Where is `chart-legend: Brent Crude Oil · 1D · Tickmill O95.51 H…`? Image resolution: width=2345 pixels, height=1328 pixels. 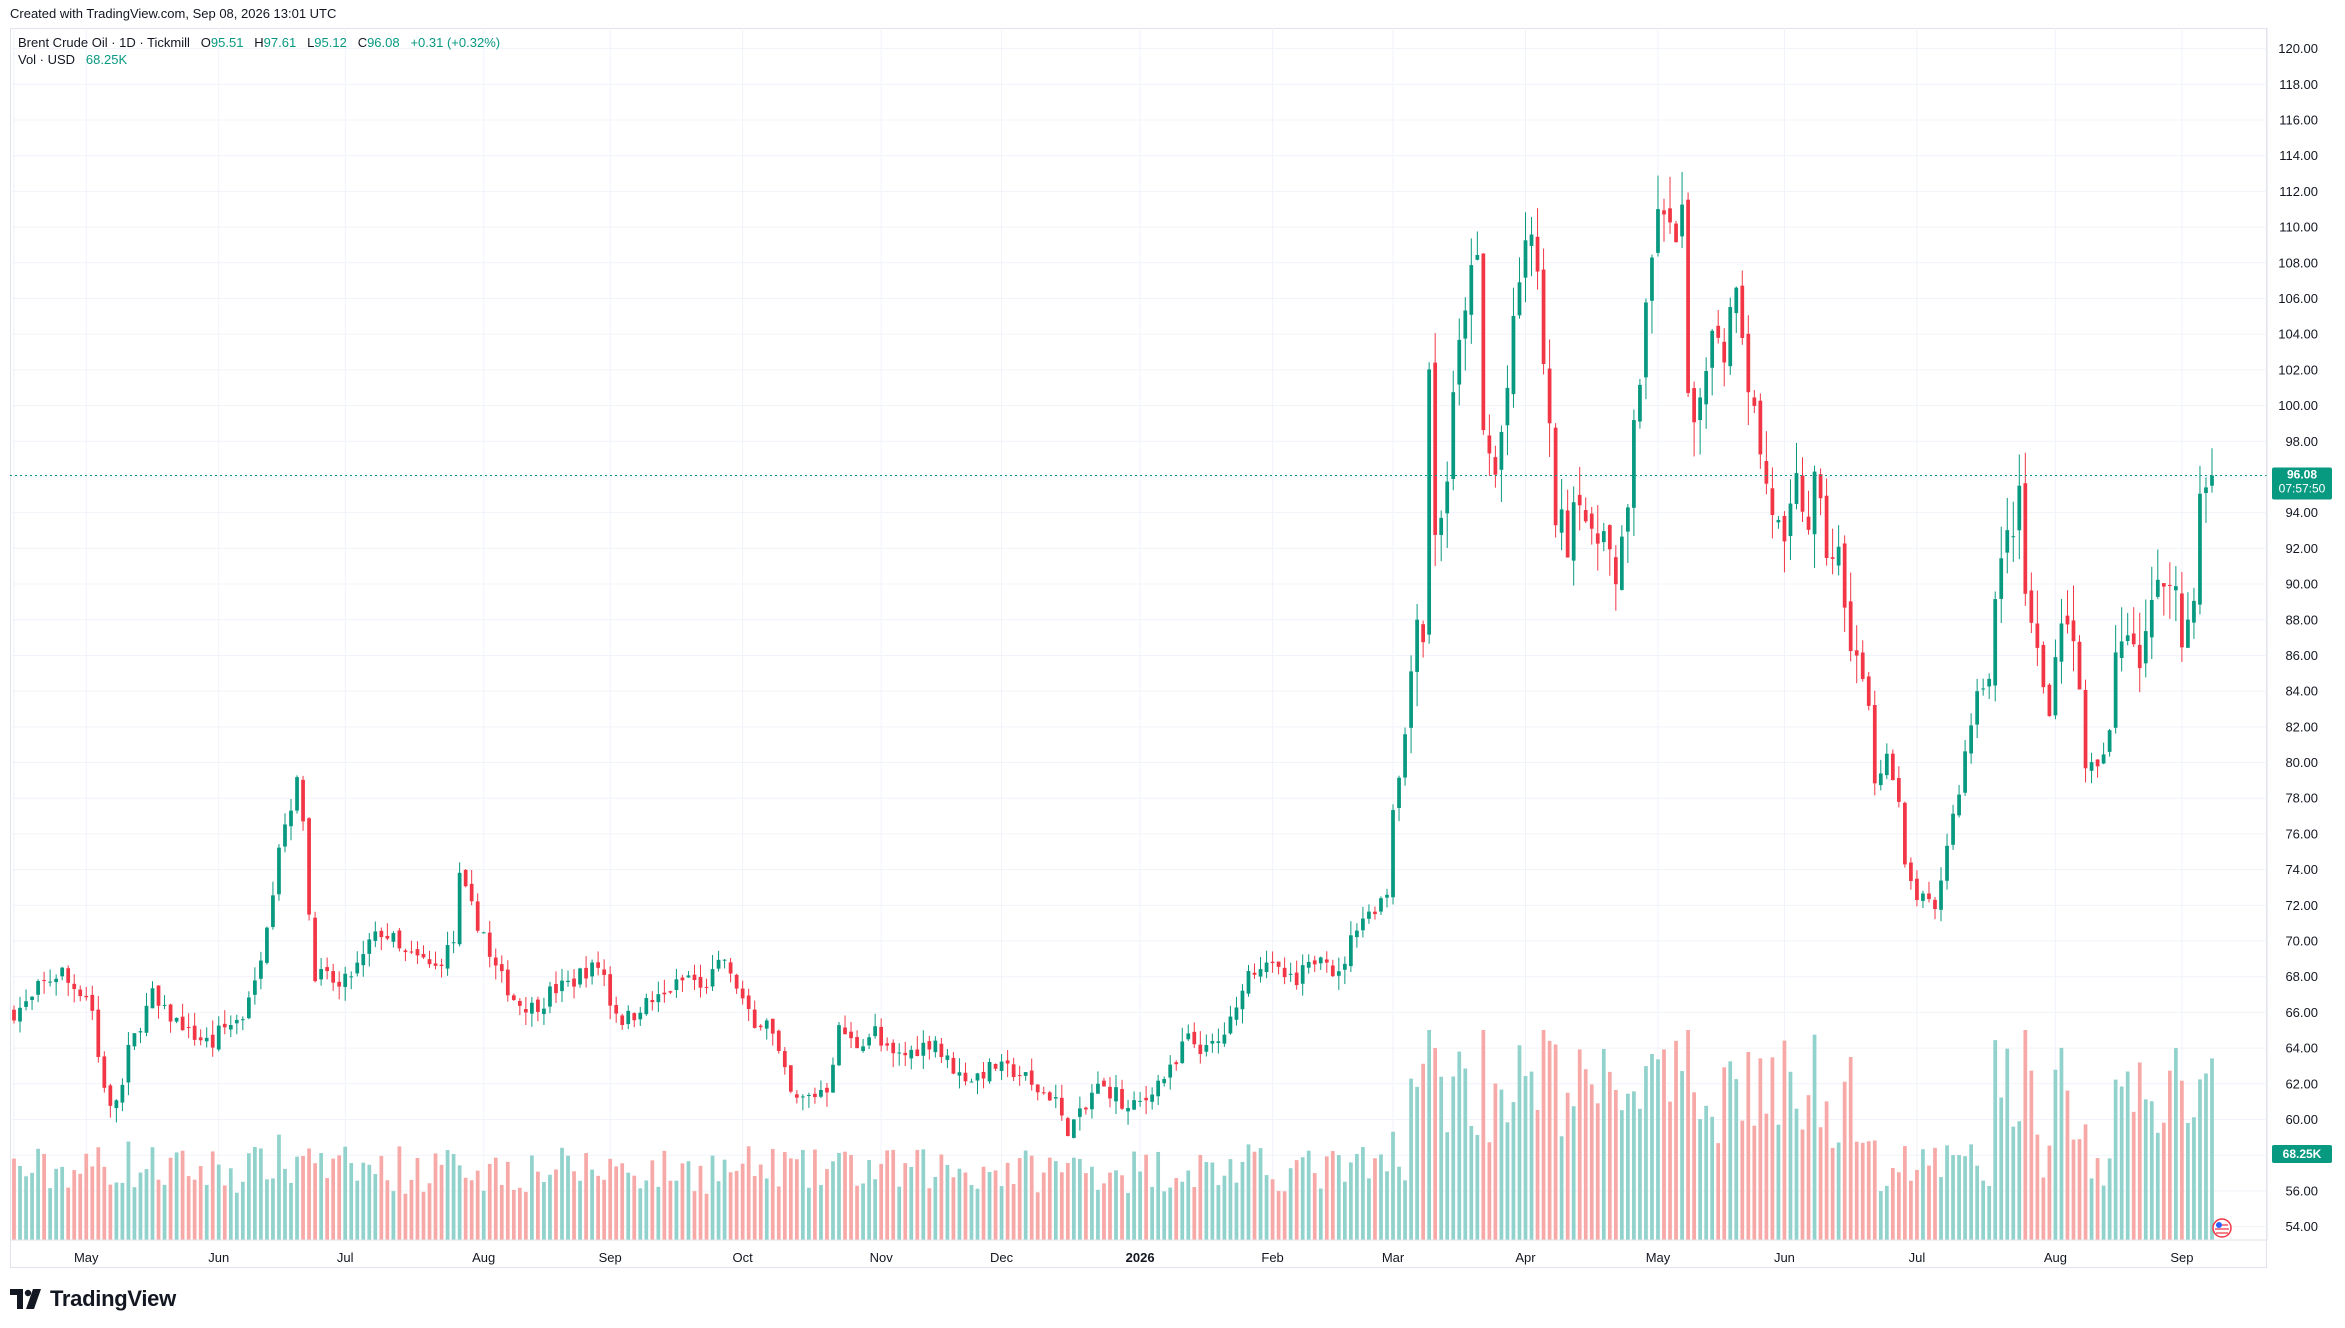
chart-legend: Brent Crude Oil · 1D · Tickmill O95.51 H… is located at coordinates (259, 51).